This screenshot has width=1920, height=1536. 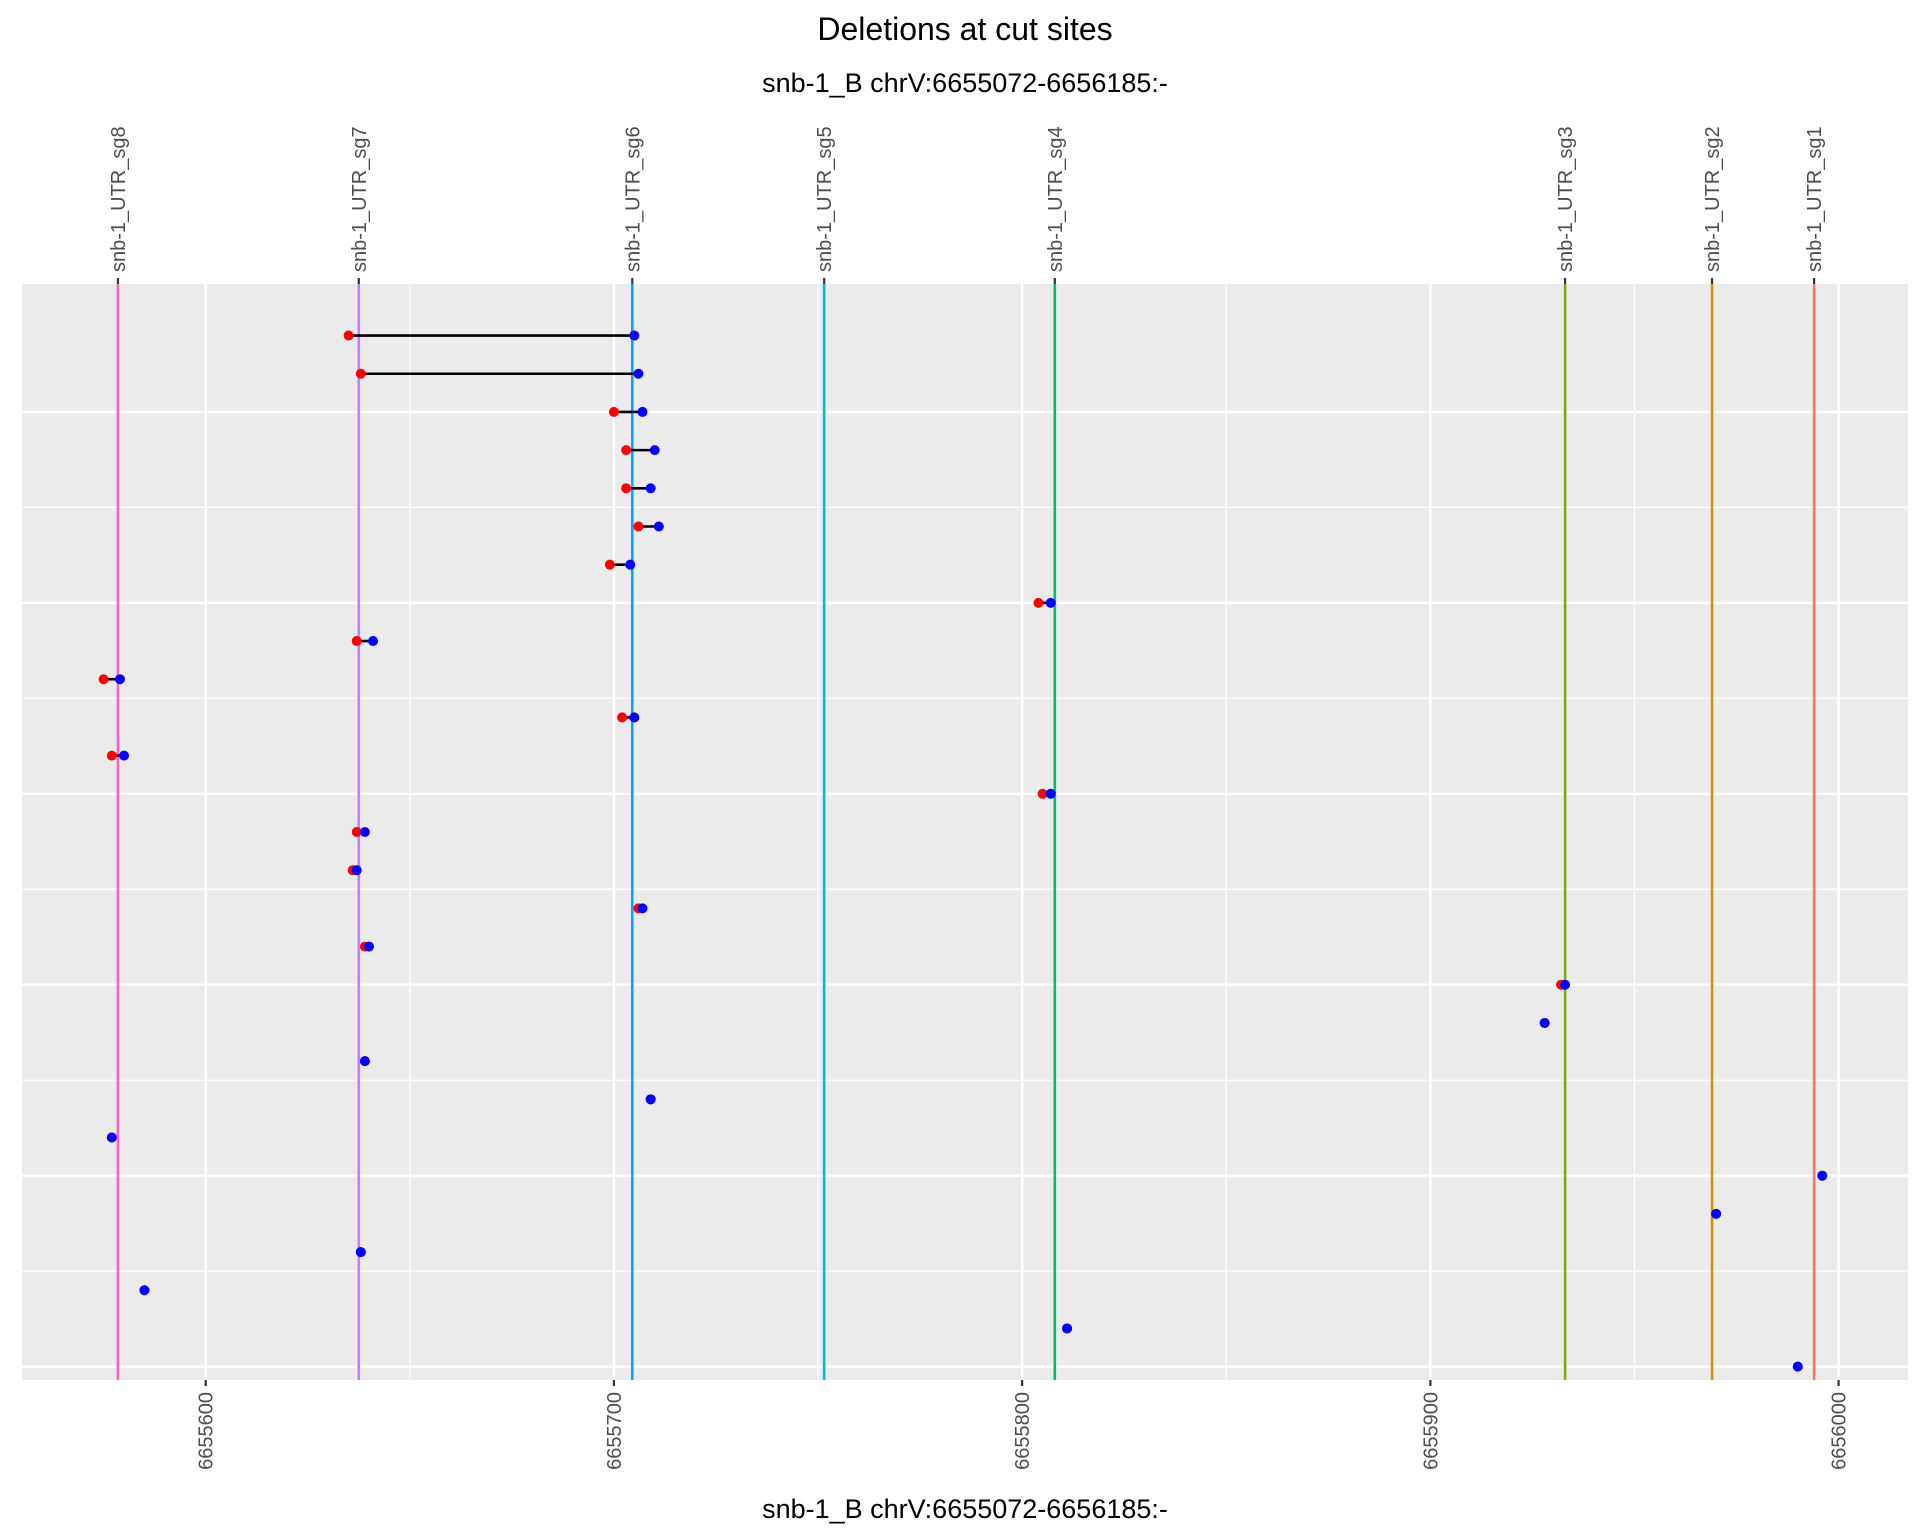 I want to click on x-tick-label: 6655900, so click(x=1431, y=1431).